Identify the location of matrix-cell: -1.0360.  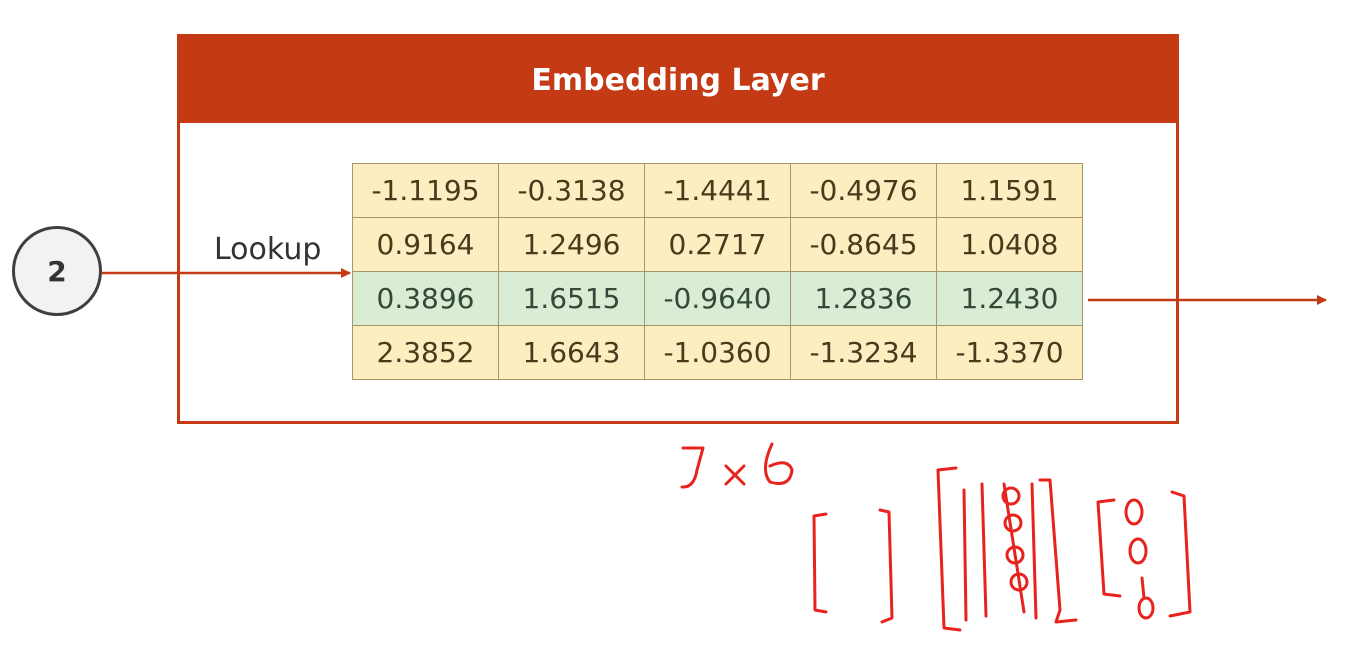
(717, 352).